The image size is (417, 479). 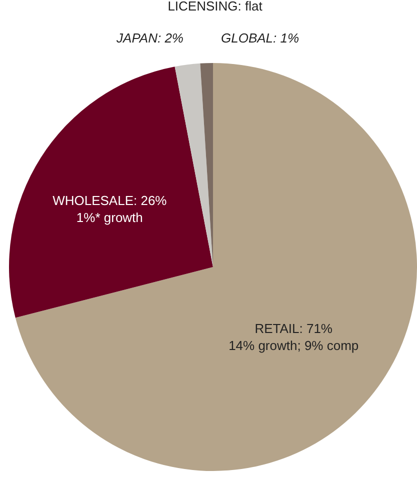 I want to click on text: 14% growth; 9% comp, so click(x=293, y=346).